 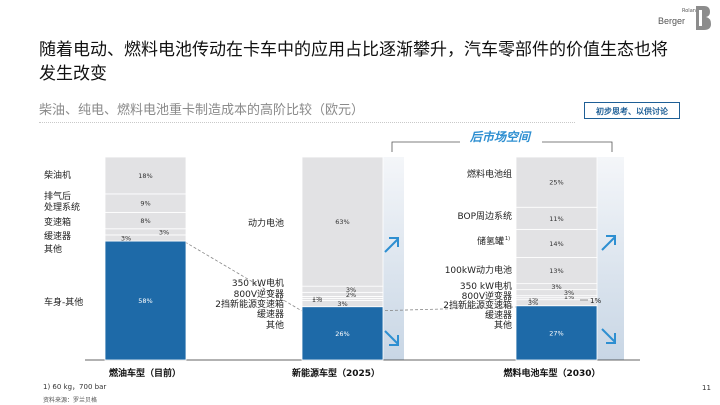 I want to click on company-logo: Roland Berger, so click(x=685, y=20).